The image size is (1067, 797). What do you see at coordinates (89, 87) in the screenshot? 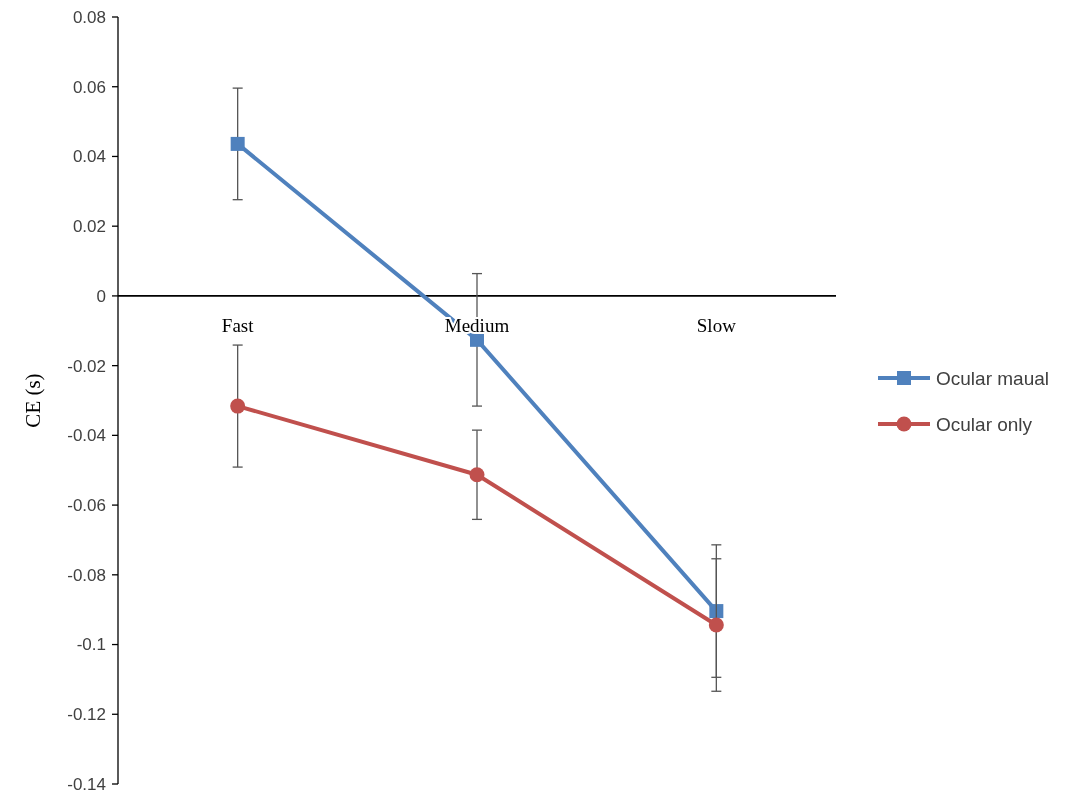
I see `y-tick-label: 0.06` at bounding box center [89, 87].